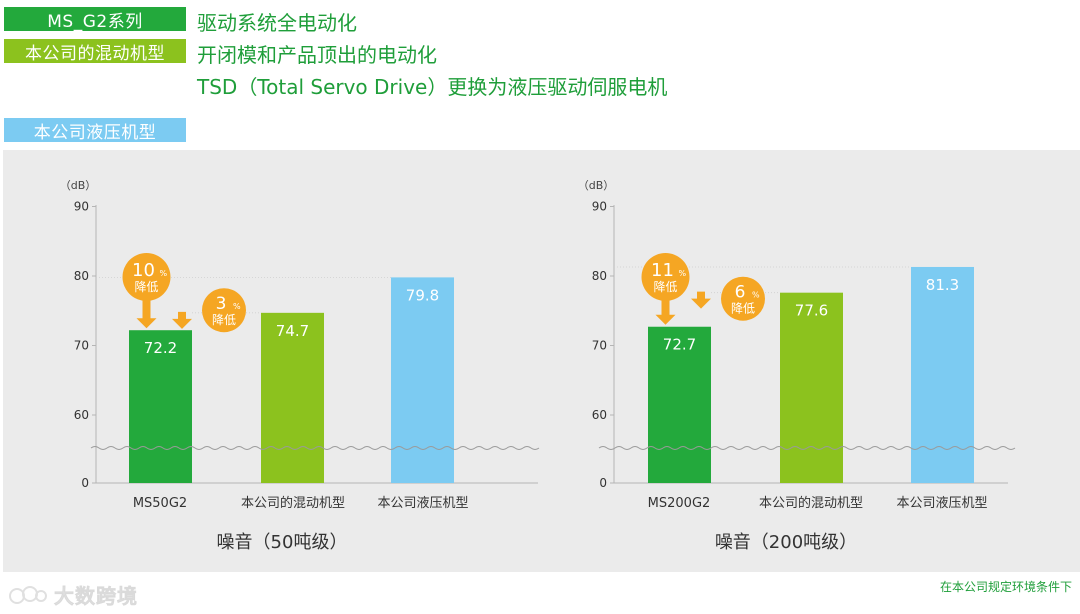 This screenshot has width=1080, height=614. Describe the element at coordinates (942, 285) in the screenshot. I see `chart-2-bar-value-3: 81.3` at that location.